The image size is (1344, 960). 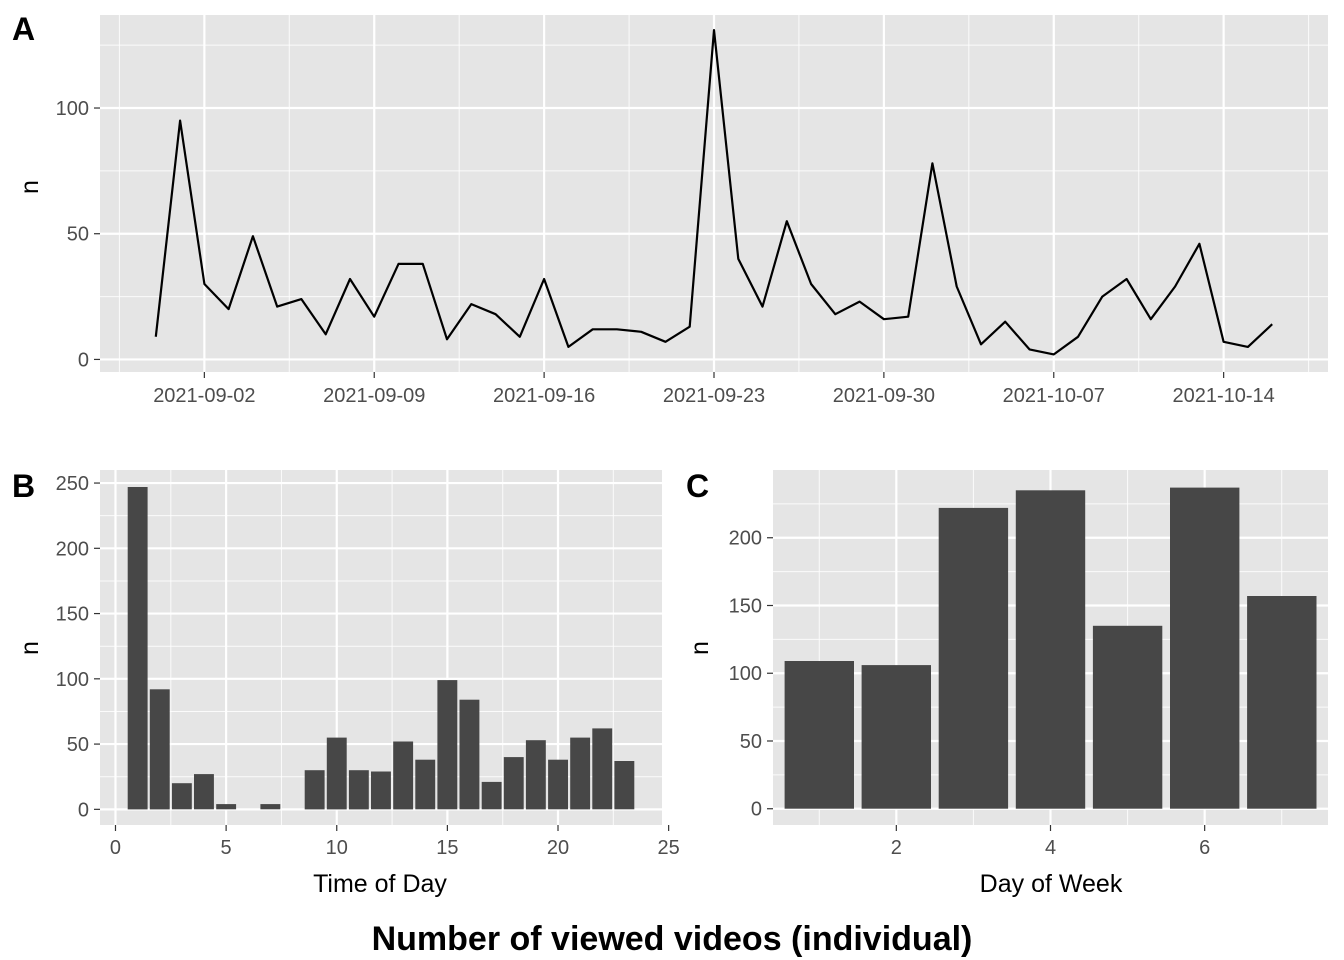 What do you see at coordinates (558, 848) in the screenshot?
I see `panel-b-x-tick-label: 20` at bounding box center [558, 848].